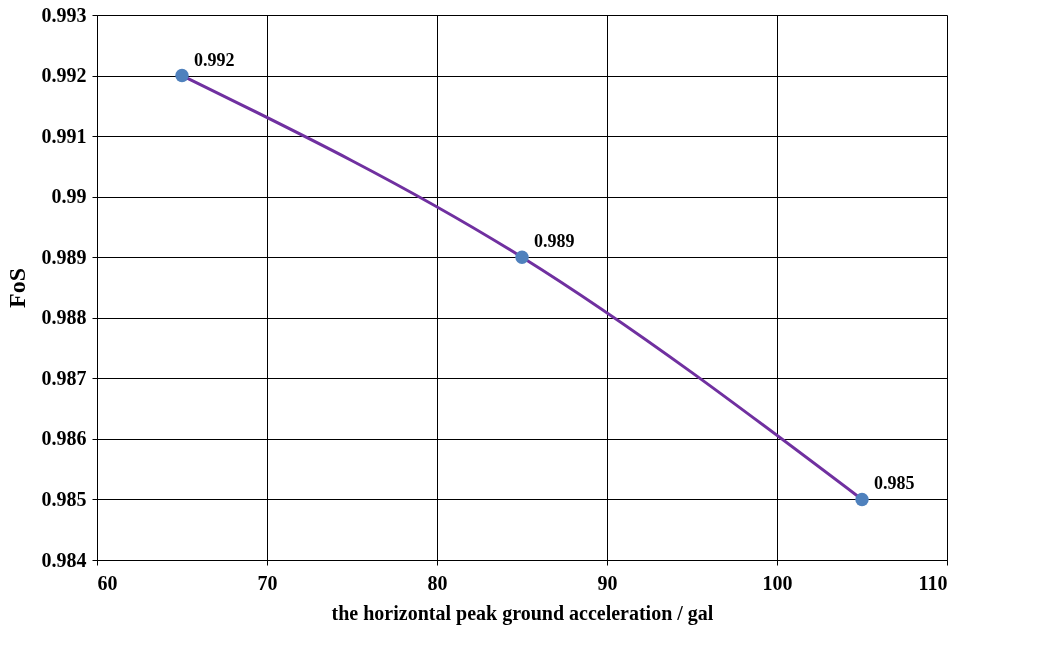 The image size is (1051, 655). Describe the element at coordinates (64, 498) in the screenshot. I see `y-tick-label: 0.985` at that location.